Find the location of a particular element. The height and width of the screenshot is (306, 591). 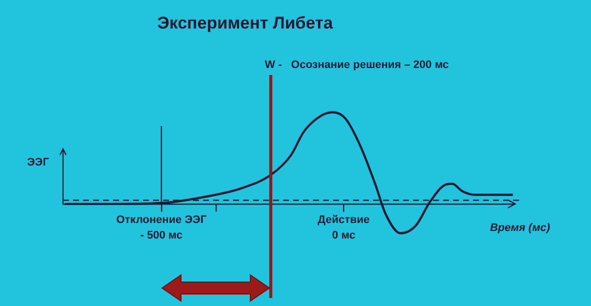

x-tick-label: - 500 мс is located at coordinates (161, 236).